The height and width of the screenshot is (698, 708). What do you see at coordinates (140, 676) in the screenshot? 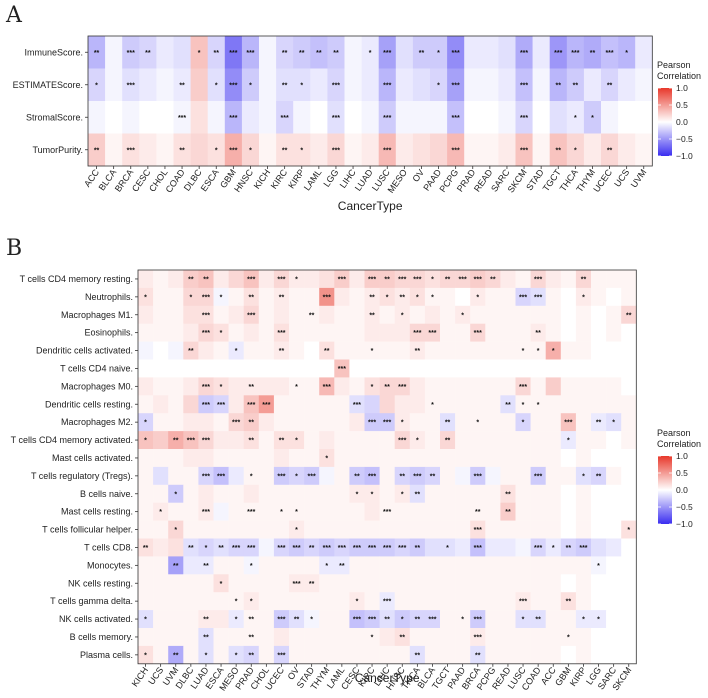
I see `col-label: KICH` at bounding box center [140, 676].